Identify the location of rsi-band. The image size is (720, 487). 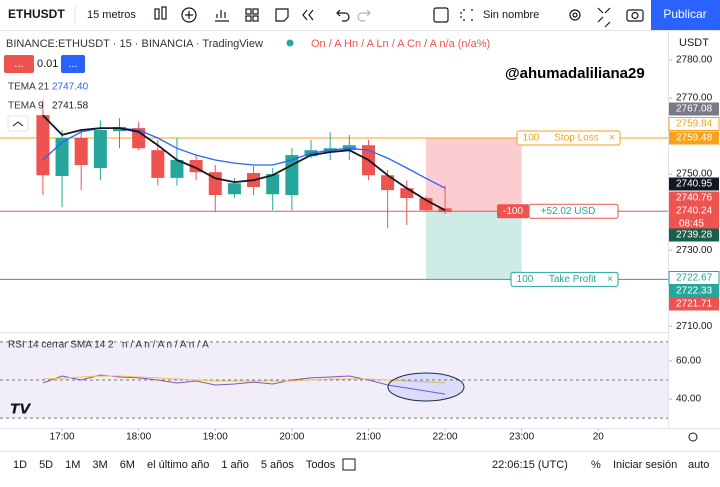
(334, 380).